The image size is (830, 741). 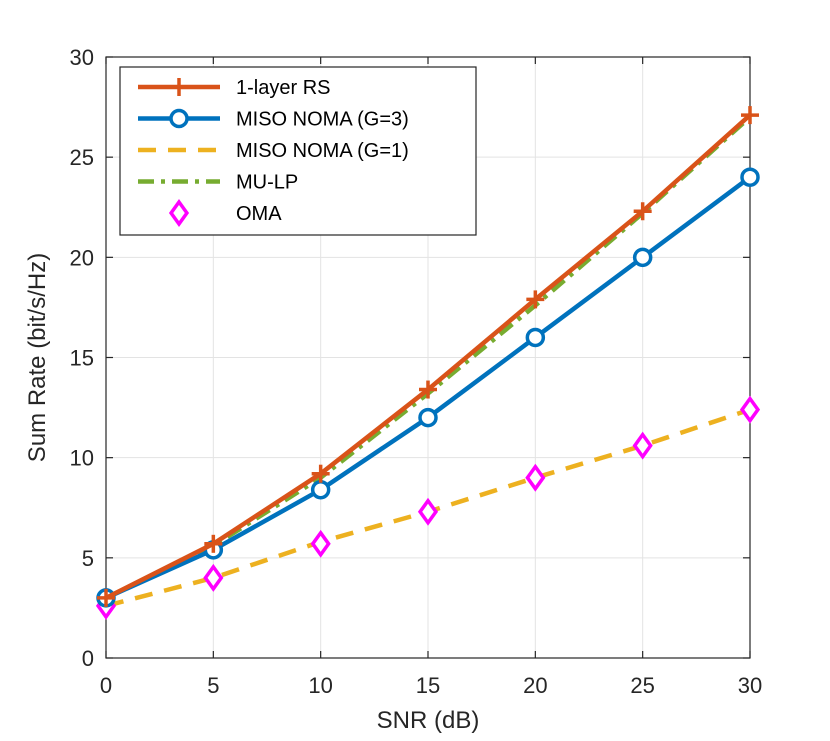 What do you see at coordinates (535, 685) in the screenshot?
I see `x-tick-label: 20` at bounding box center [535, 685].